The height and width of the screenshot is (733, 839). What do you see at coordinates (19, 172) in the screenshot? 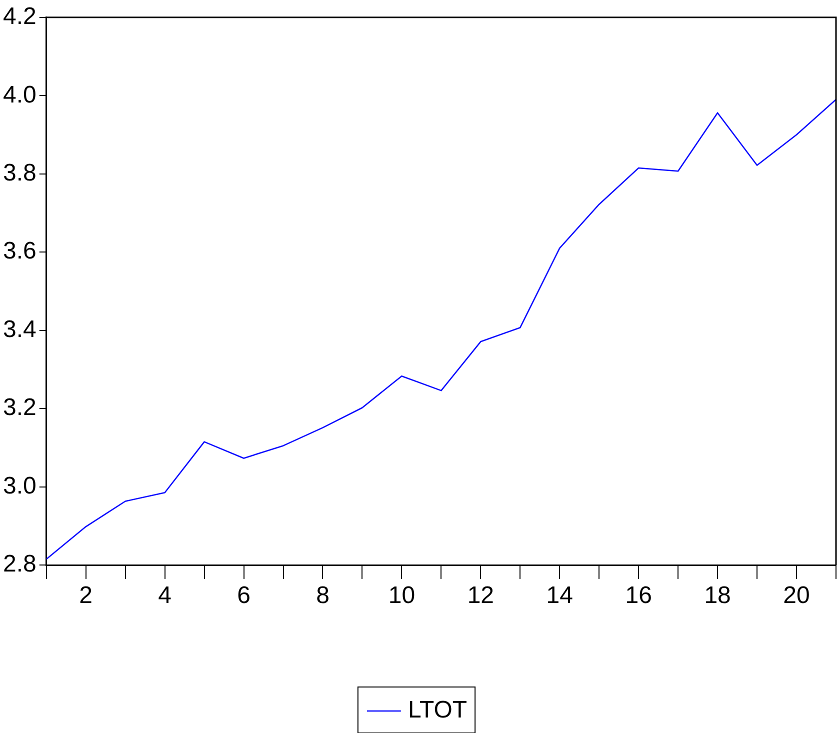
I see `y-tick-label: 3.8` at bounding box center [19, 172].